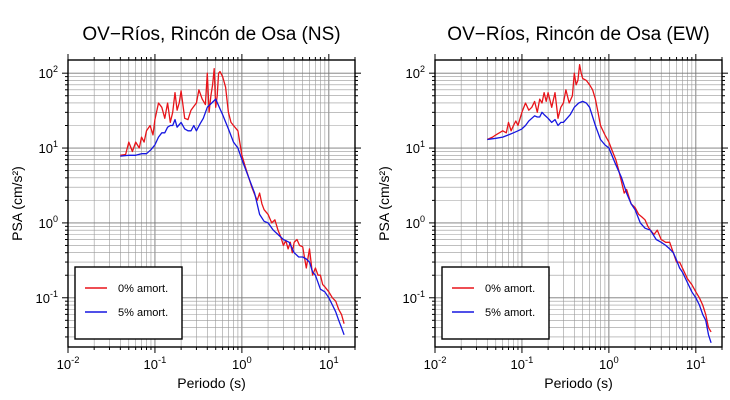 This screenshot has height=400, width=730. What do you see at coordinates (578, 34) in the screenshot?
I see `chart-title: OV−Ríos, Rincón de Osa (EW)` at bounding box center [578, 34].